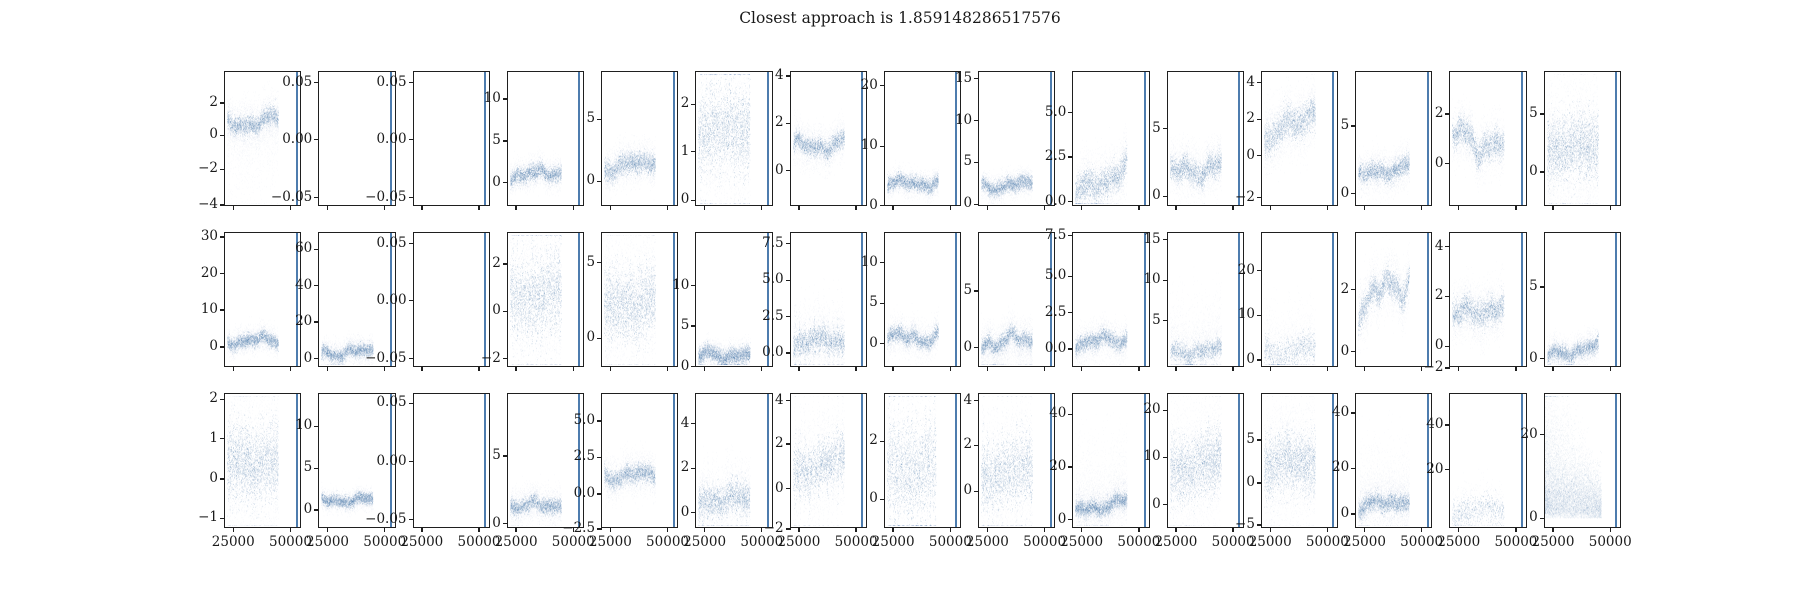 This screenshot has height=600, width=1800. What do you see at coordinates (821, 471) in the screenshot?
I see `subplot-r3c7: 4 2 0 −2 25000 50000` at bounding box center [821, 471].